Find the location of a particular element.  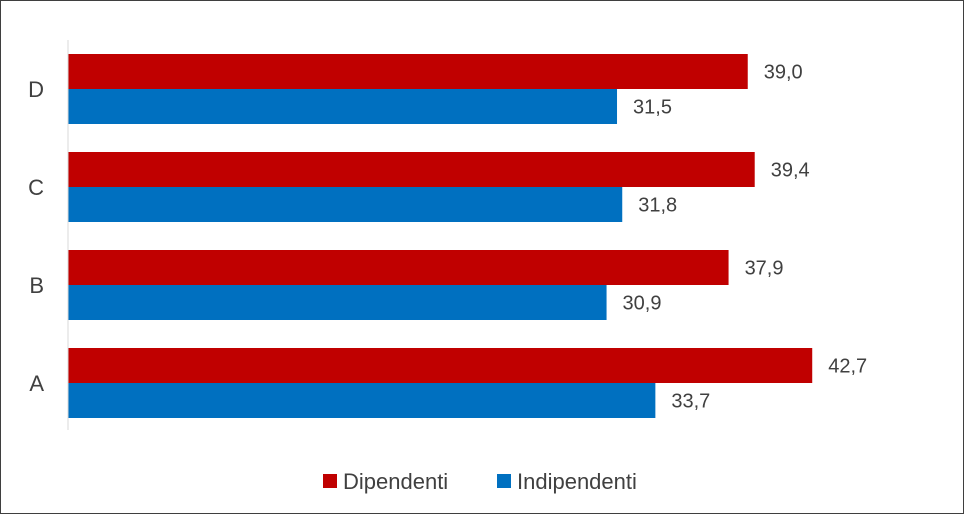

bar-indipendenti-b is located at coordinates (337, 302).